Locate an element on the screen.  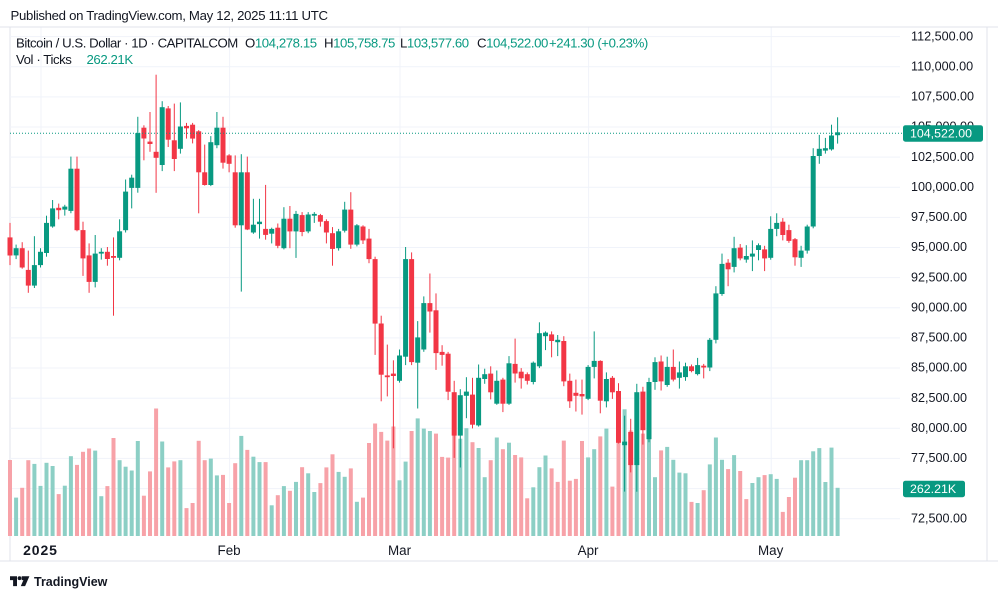
svg-text: 102,500.00 is located at coordinates (942, 157).